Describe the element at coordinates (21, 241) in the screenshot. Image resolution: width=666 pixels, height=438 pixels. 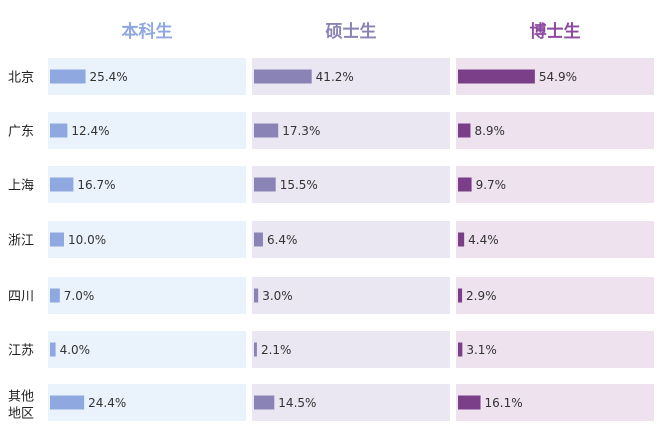
I see `category-label: 浙江` at that location.